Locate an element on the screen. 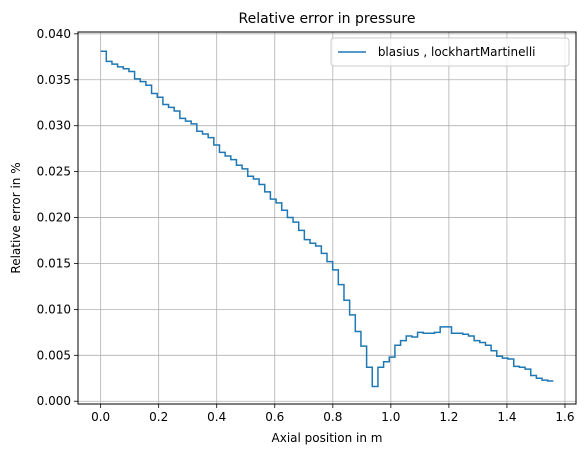 The image size is (586, 455). legend-box is located at coordinates (450, 52).